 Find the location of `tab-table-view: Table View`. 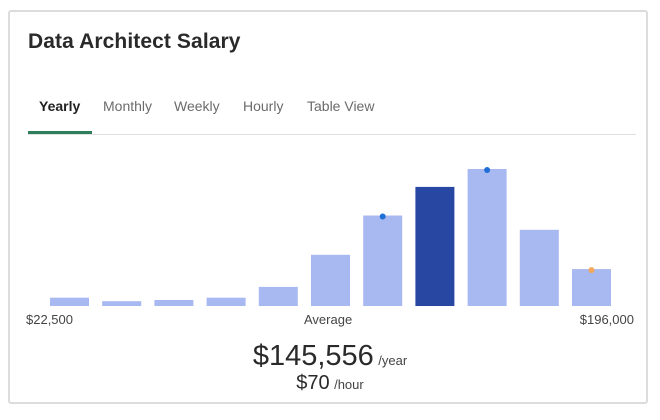

tab-table-view: Table View is located at coordinates (341, 106).